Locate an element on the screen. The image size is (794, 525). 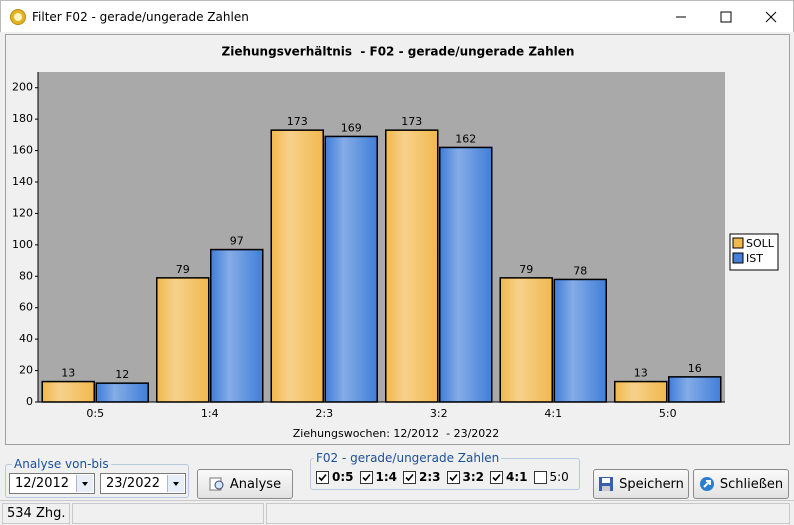
checkbox: 5:0 is located at coordinates (551, 477).